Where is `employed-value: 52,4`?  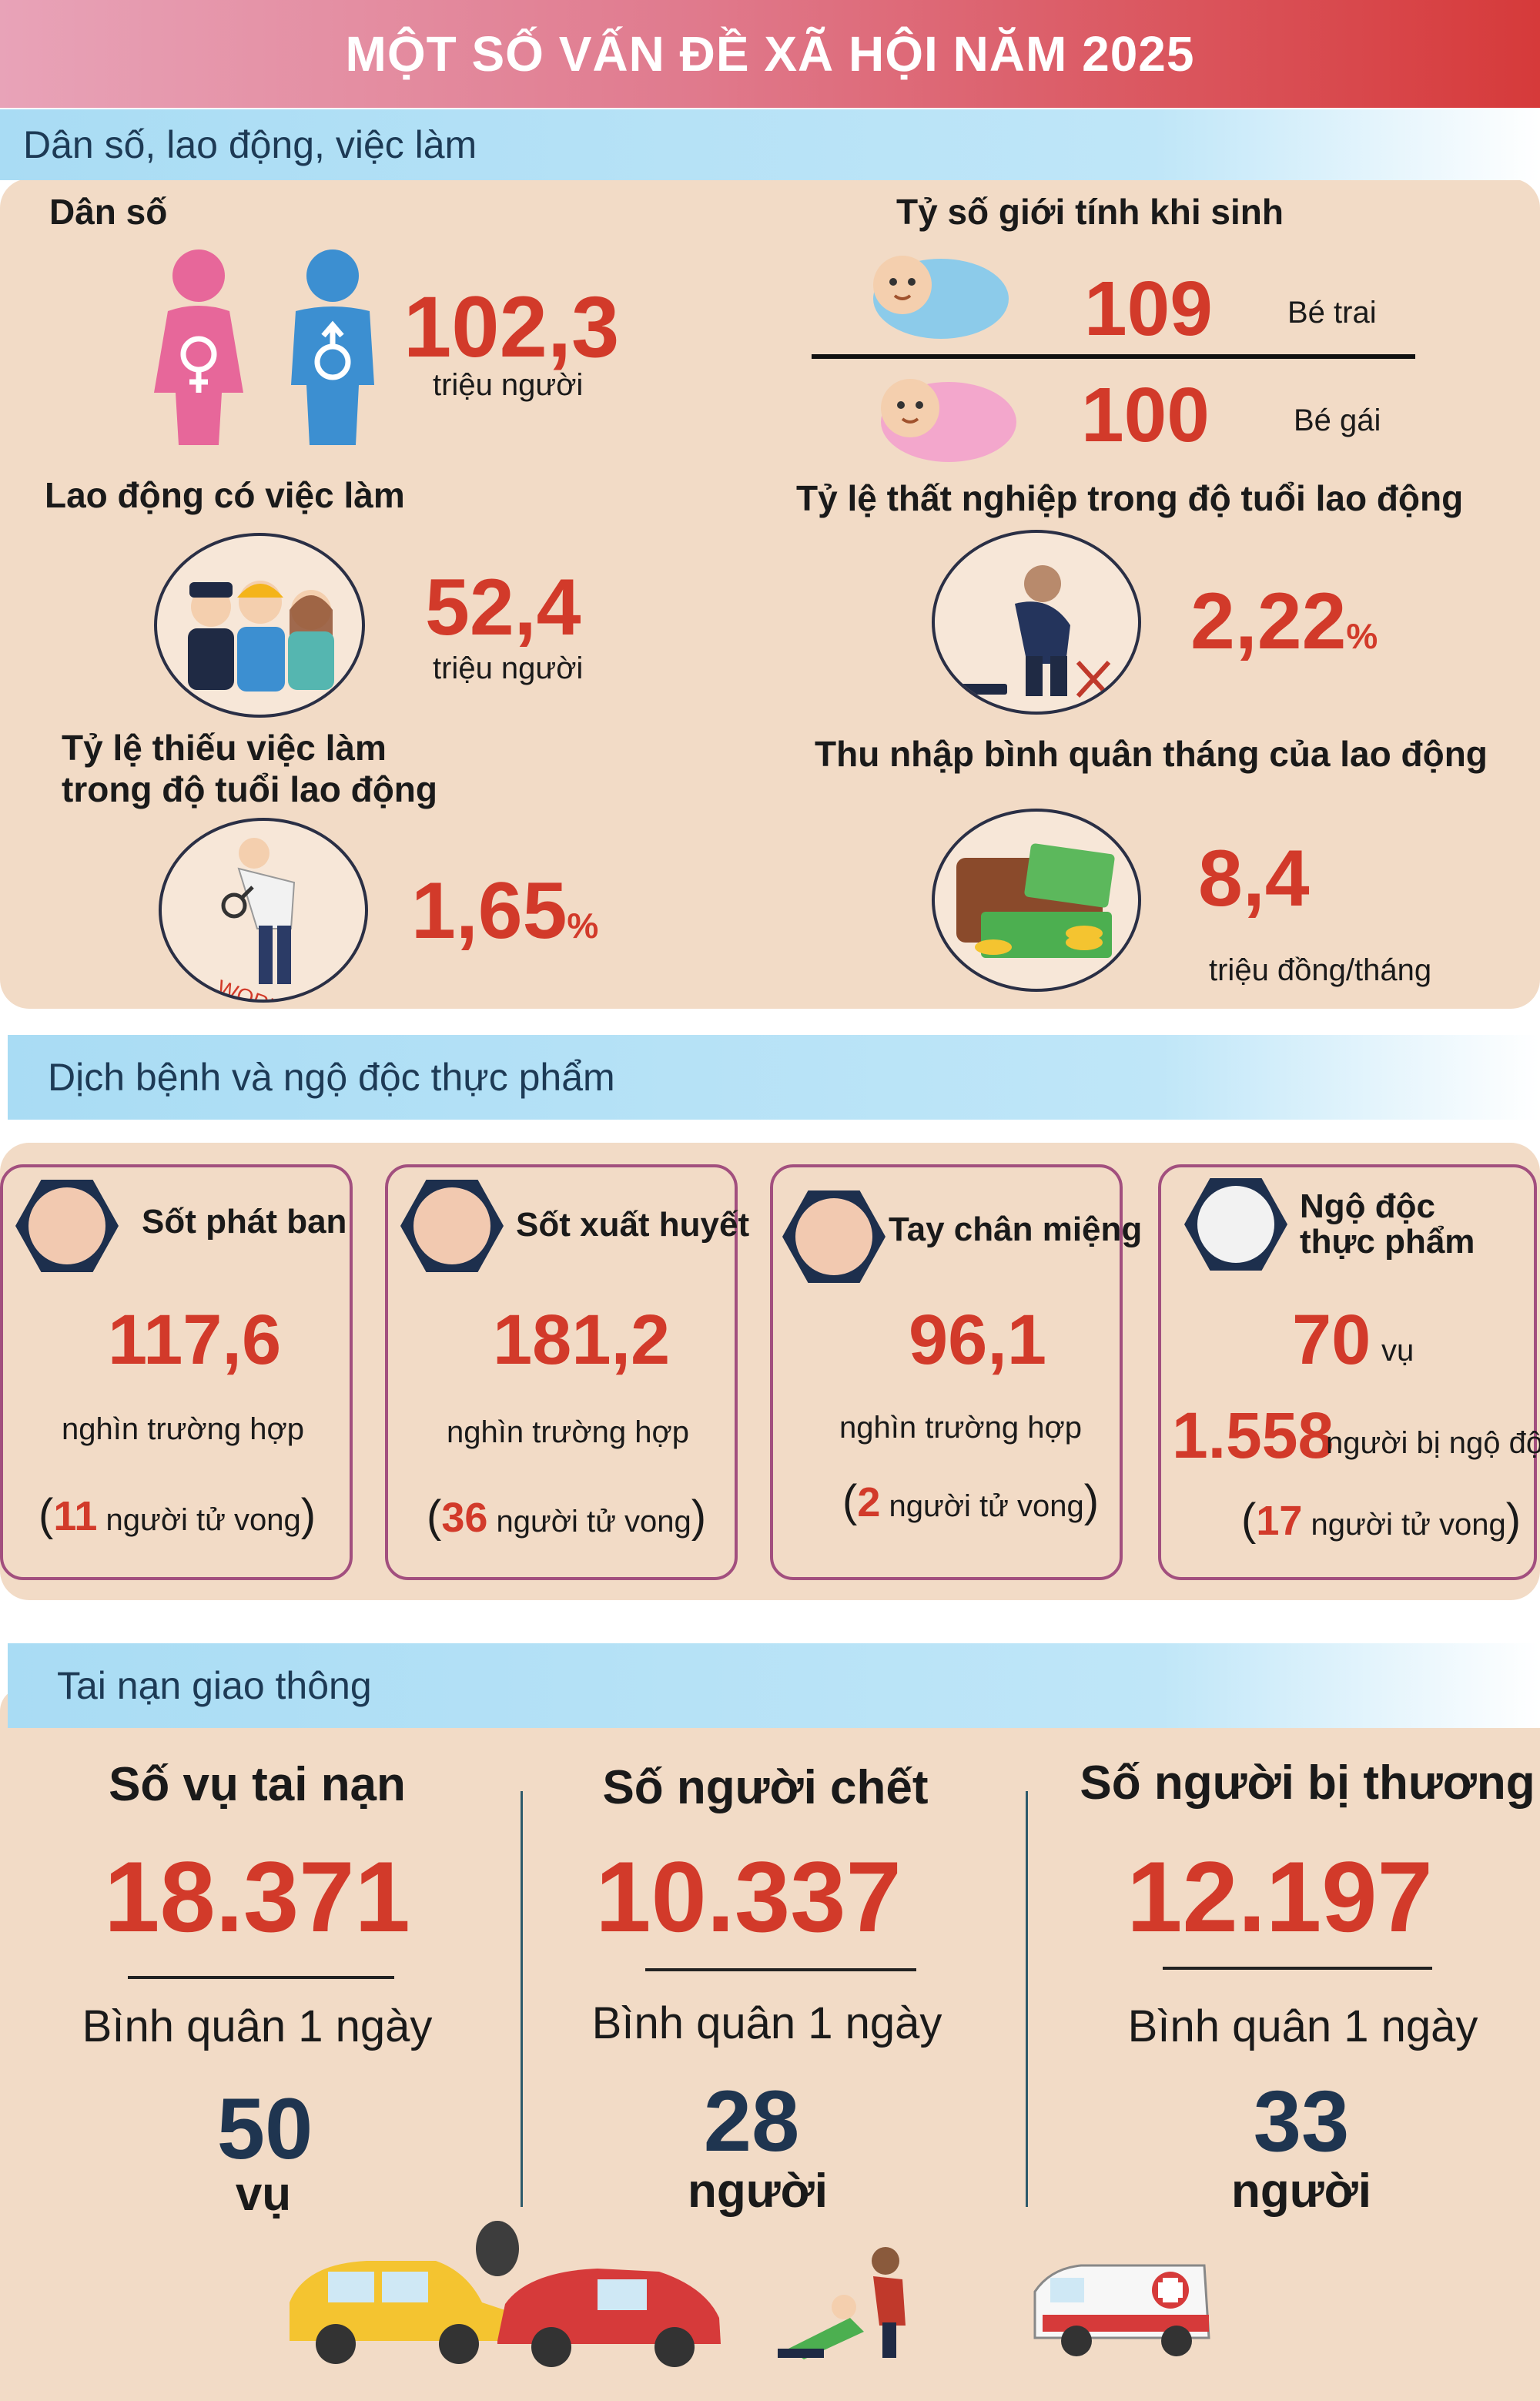
employed-value: 52,4 is located at coordinates (503, 607).